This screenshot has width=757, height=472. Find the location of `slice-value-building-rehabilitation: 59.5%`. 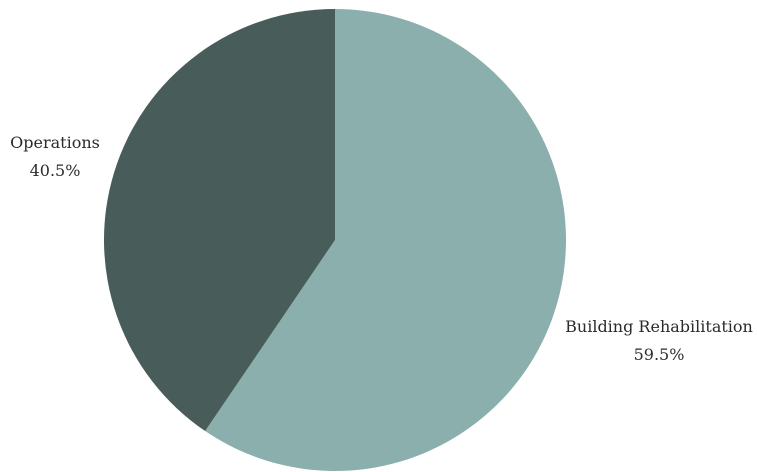

slice-value-building-rehabilitation: 59.5% is located at coordinates (659, 354).